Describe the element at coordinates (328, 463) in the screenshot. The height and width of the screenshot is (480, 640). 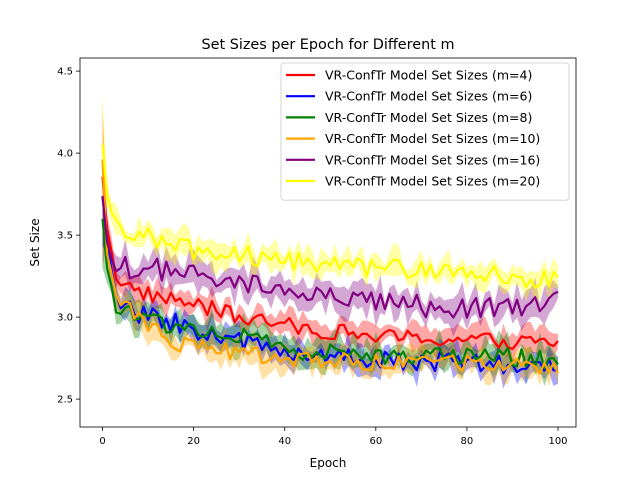
I see `x-axis-label: Epoch` at that location.